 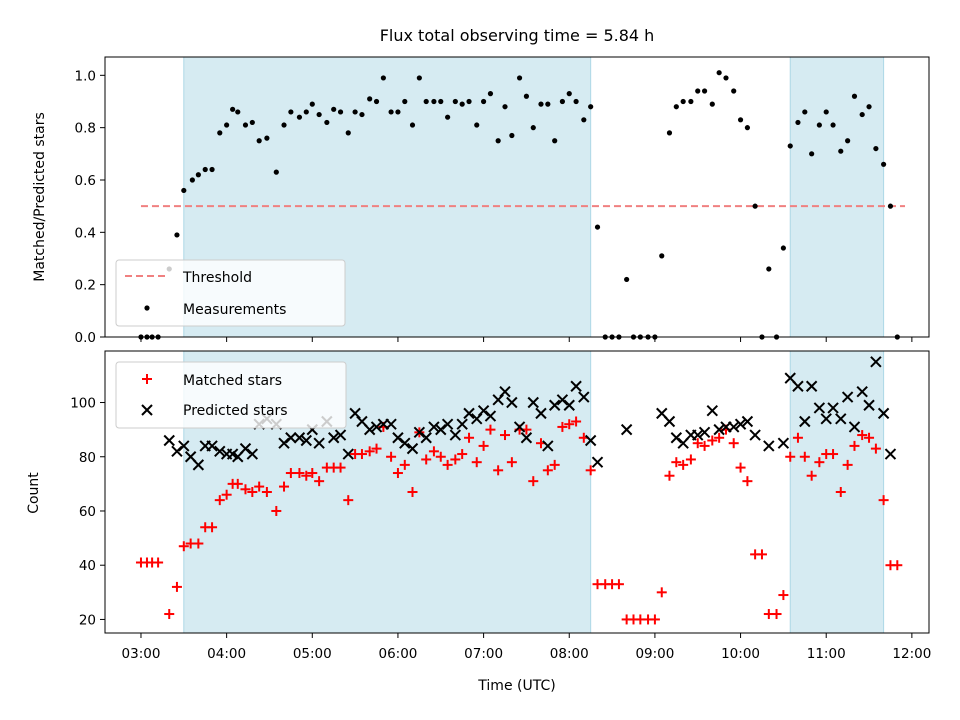 What do you see at coordinates (147, 410) in the screenshot?
I see `legend-predicted-swatch` at bounding box center [147, 410].